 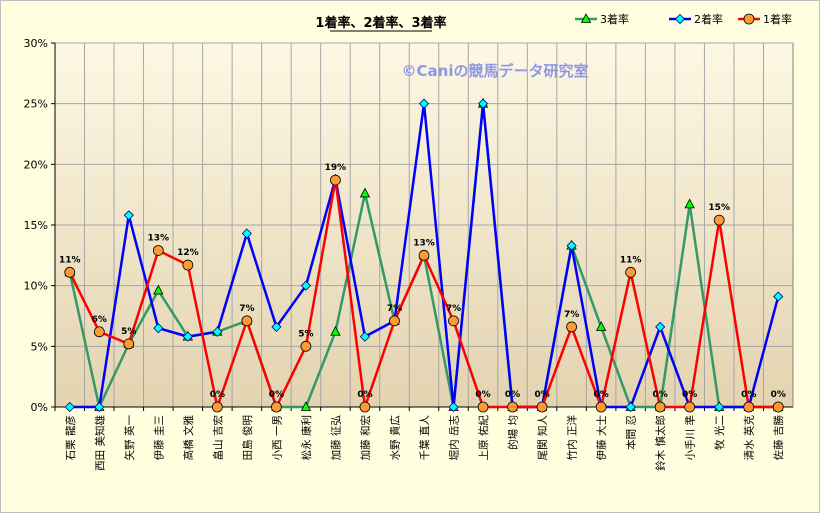 I want to click on x-tick-label: 上原 佑紀, so click(x=483, y=438).